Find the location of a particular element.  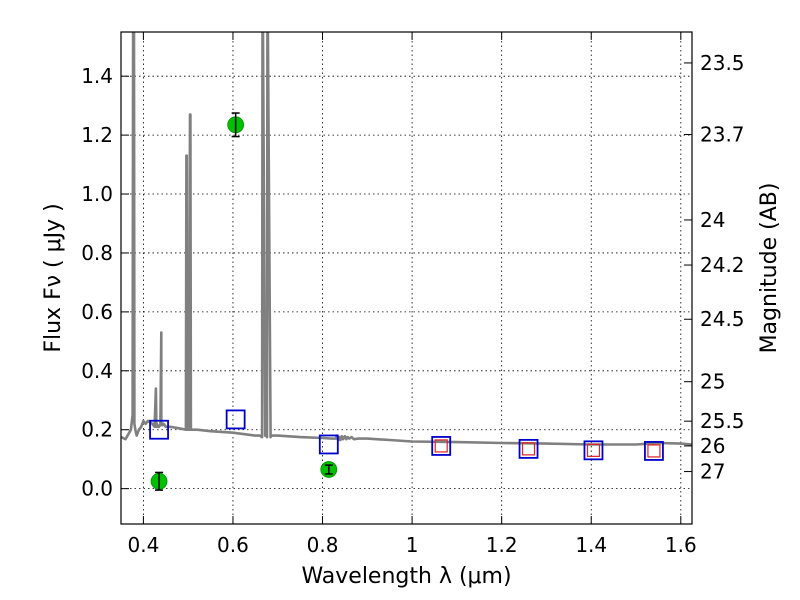

magnitude-tick-label: 27 is located at coordinates (712, 472).